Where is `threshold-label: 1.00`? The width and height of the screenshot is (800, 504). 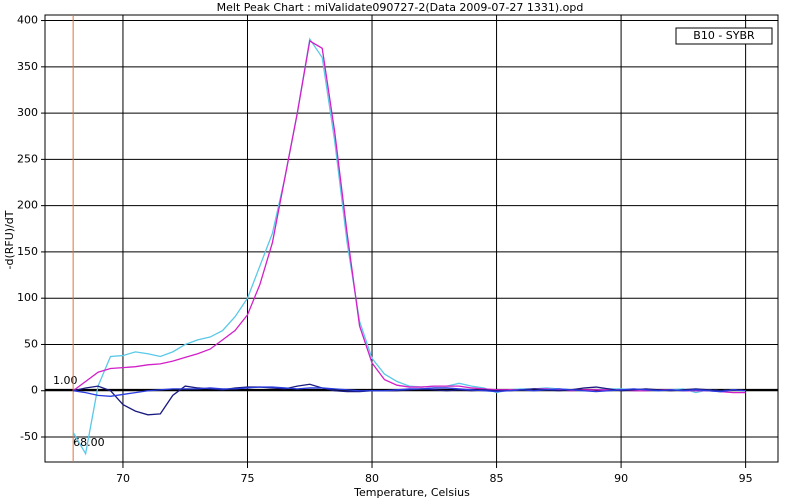
threshold-label: 1.00 is located at coordinates (65, 380).